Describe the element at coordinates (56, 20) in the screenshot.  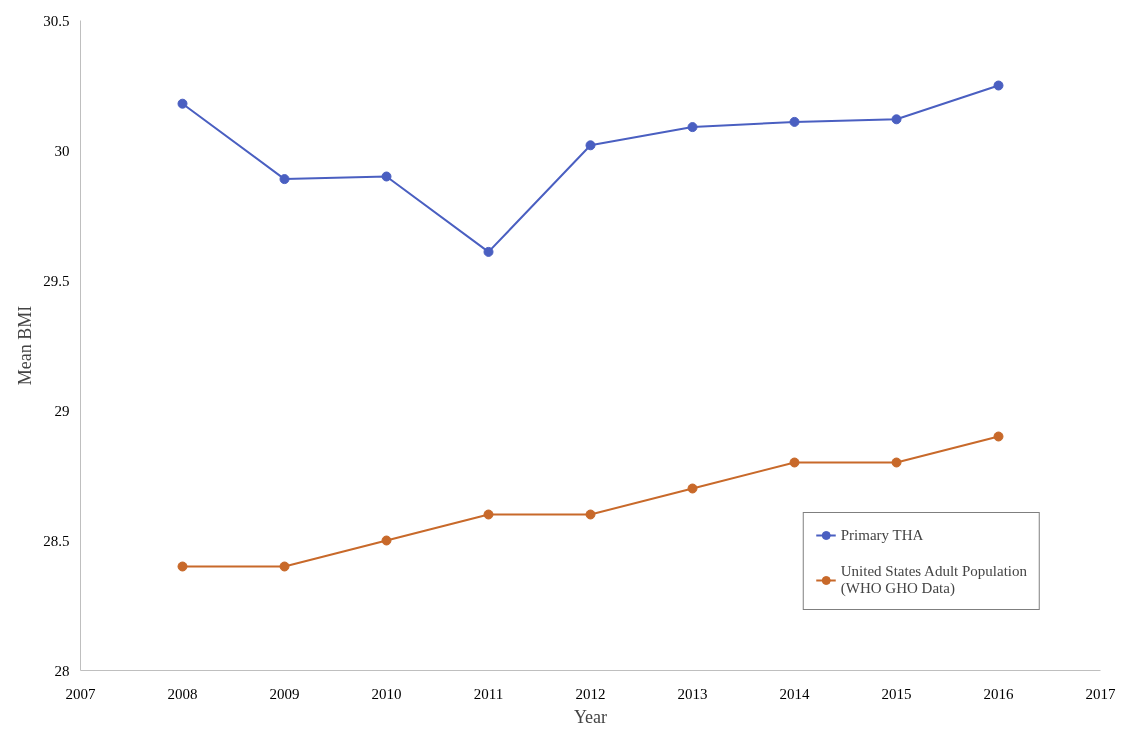
I see `y-tick-label: 30.5` at that location.